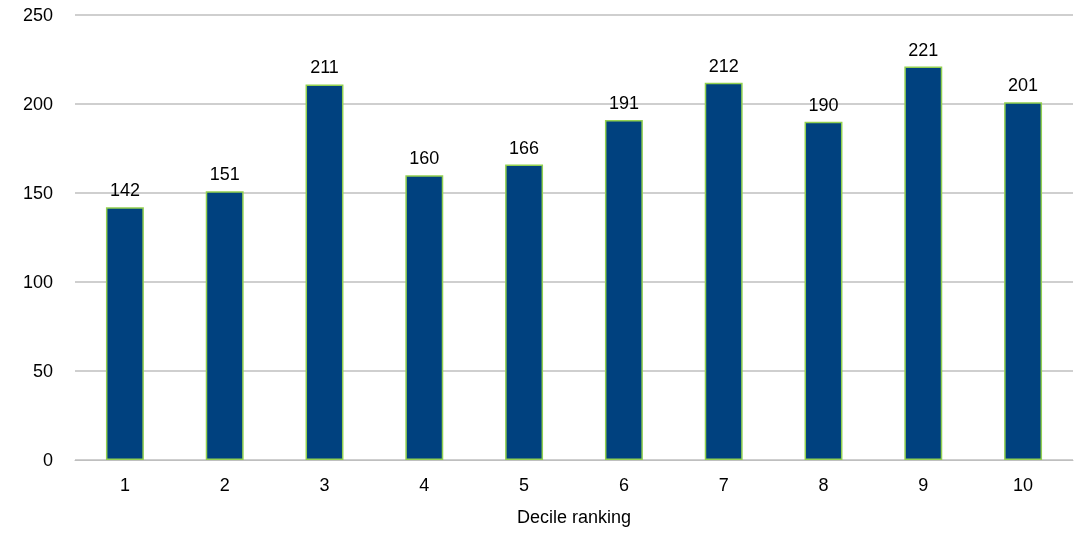 The image size is (1079, 543). What do you see at coordinates (524, 147) in the screenshot?
I see `data-label: 166` at bounding box center [524, 147].